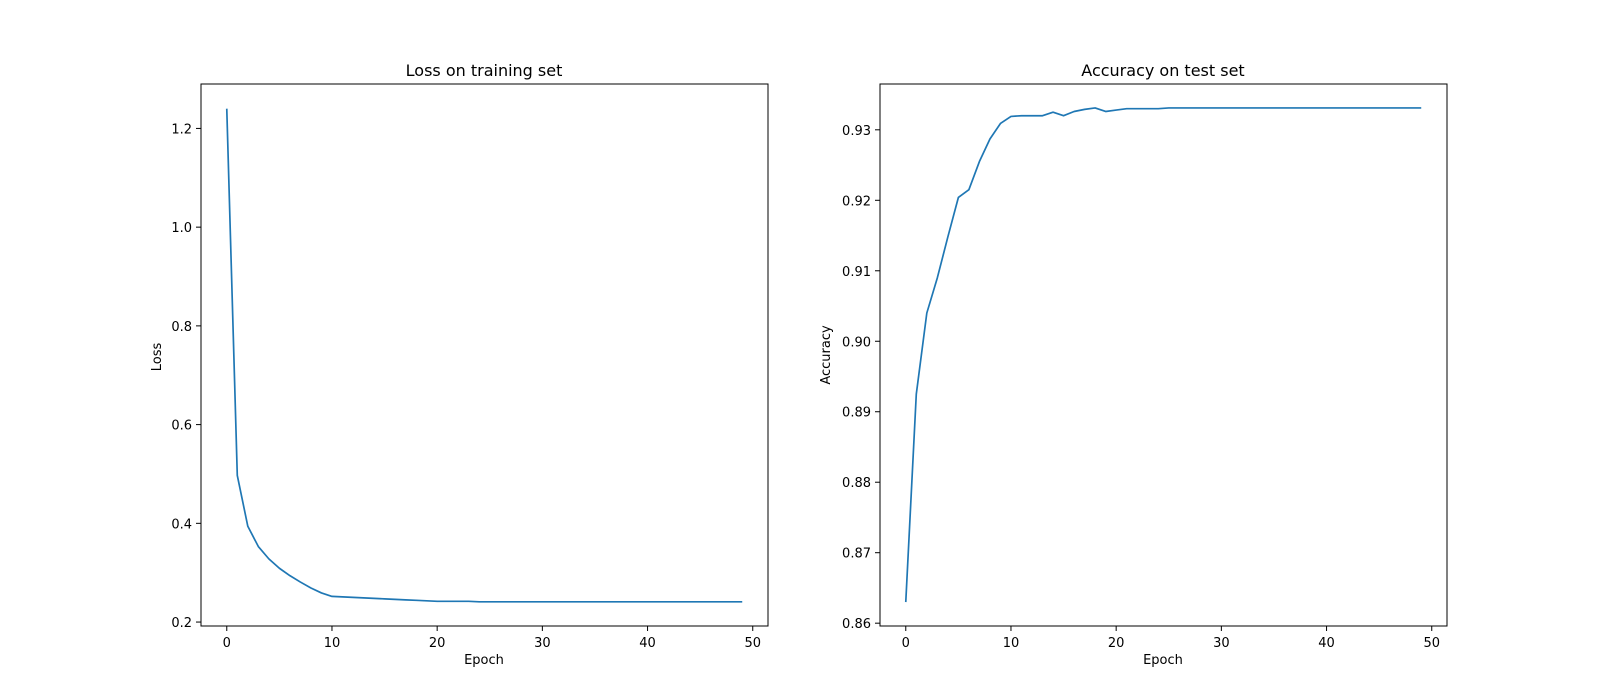 The height and width of the screenshot is (700, 1600). Describe the element at coordinates (1431, 643) in the screenshot. I see `accuracy-chart-xtick-label: 50` at that location.